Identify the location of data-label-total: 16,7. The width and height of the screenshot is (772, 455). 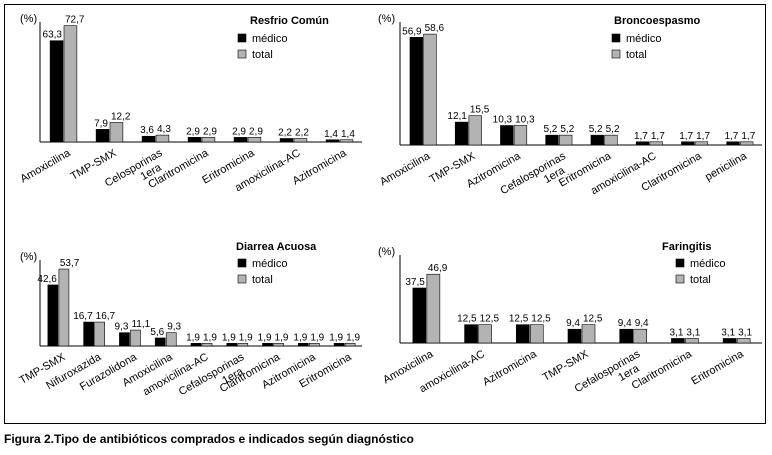
(106, 316).